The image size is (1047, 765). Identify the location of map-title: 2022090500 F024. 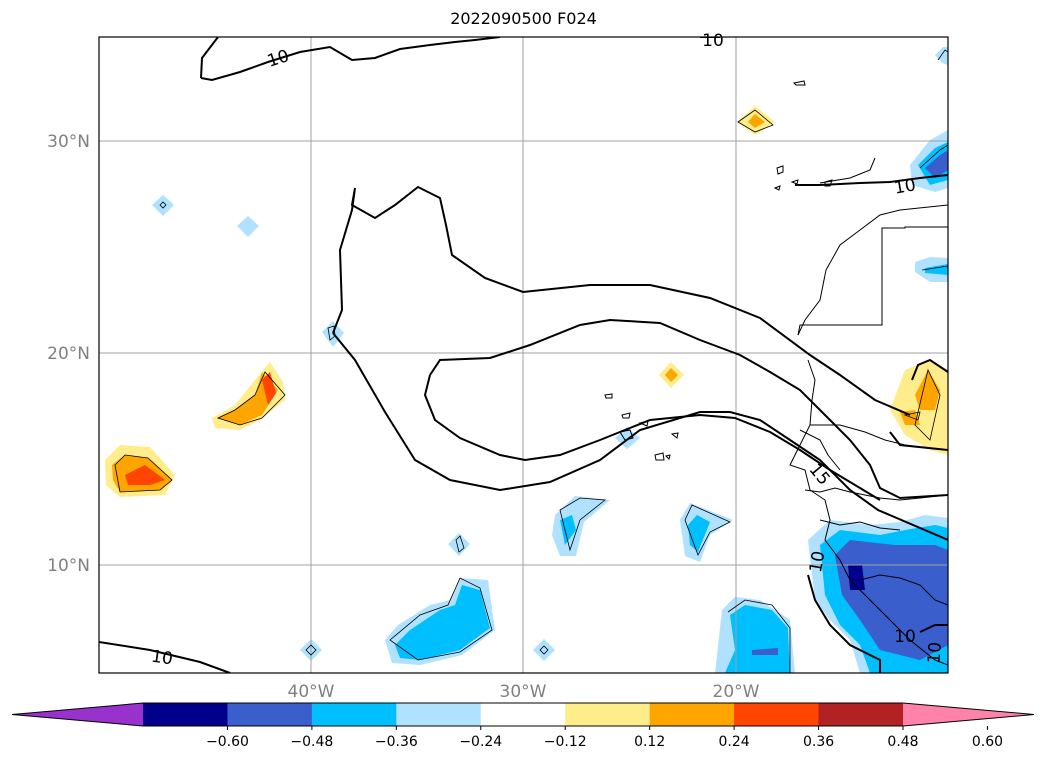
(523, 18).